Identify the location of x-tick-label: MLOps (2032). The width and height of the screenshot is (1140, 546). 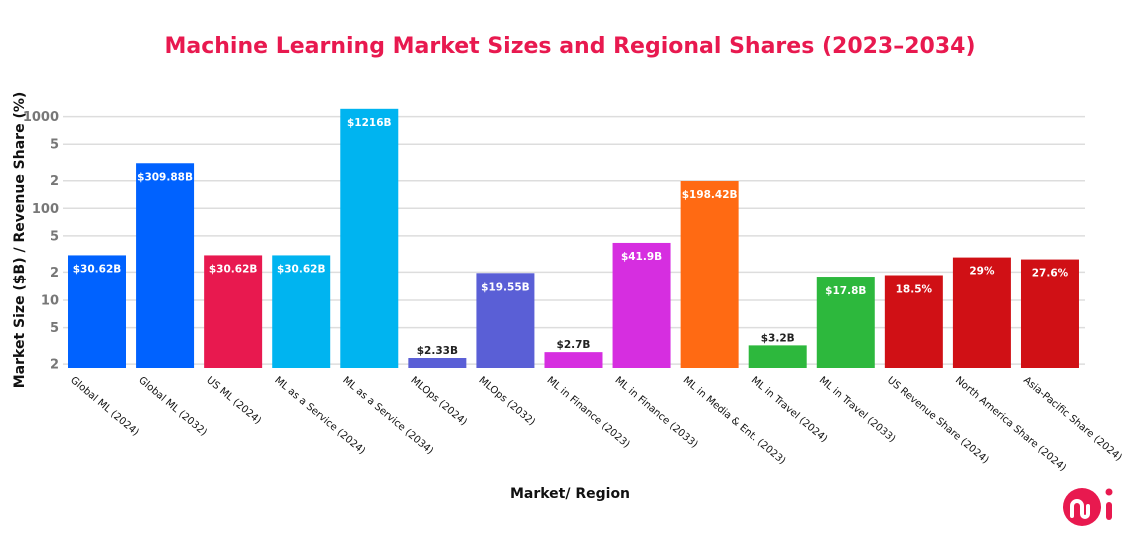
(506, 401).